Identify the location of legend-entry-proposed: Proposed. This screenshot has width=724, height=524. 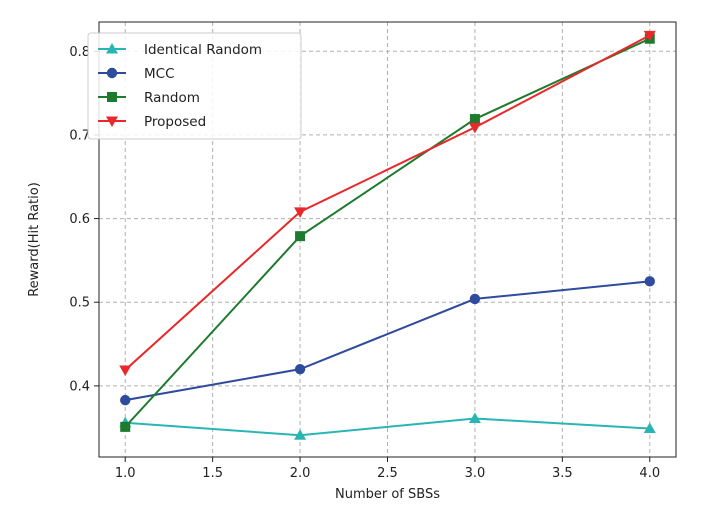
(152, 122).